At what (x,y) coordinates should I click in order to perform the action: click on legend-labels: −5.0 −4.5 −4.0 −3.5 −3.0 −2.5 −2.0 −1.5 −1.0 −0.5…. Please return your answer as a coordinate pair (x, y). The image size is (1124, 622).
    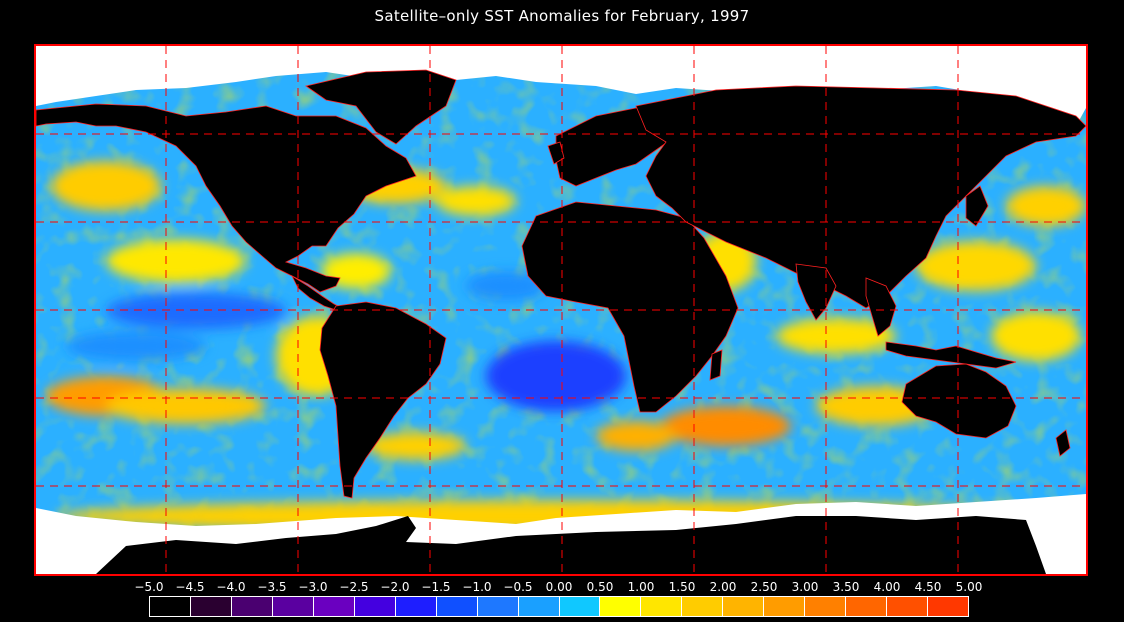
    Looking at the image, I should click on (560, 588).